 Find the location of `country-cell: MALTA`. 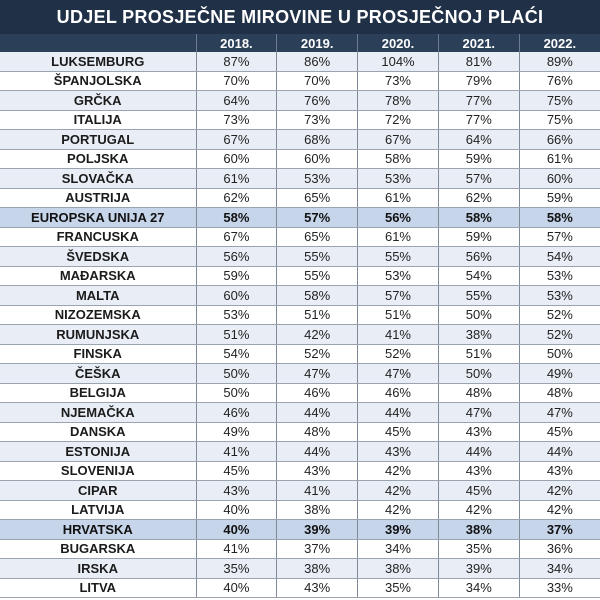

country-cell: MALTA is located at coordinates (98, 295).